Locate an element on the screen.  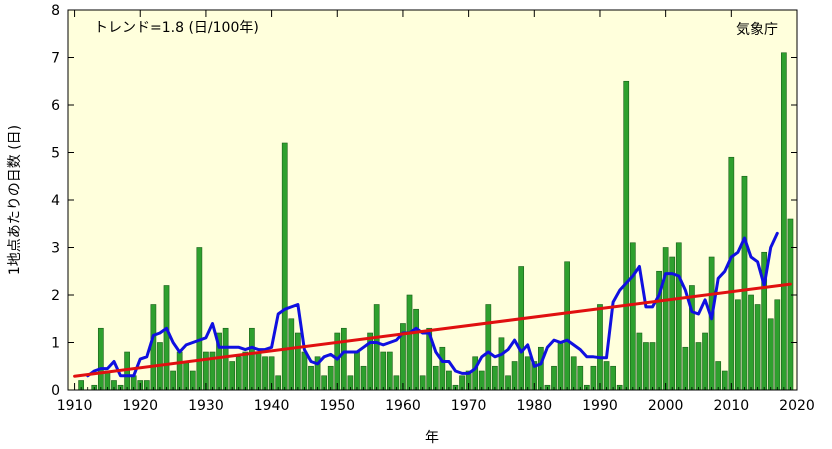
y-tick-label: 2 is located at coordinates (55, 296).